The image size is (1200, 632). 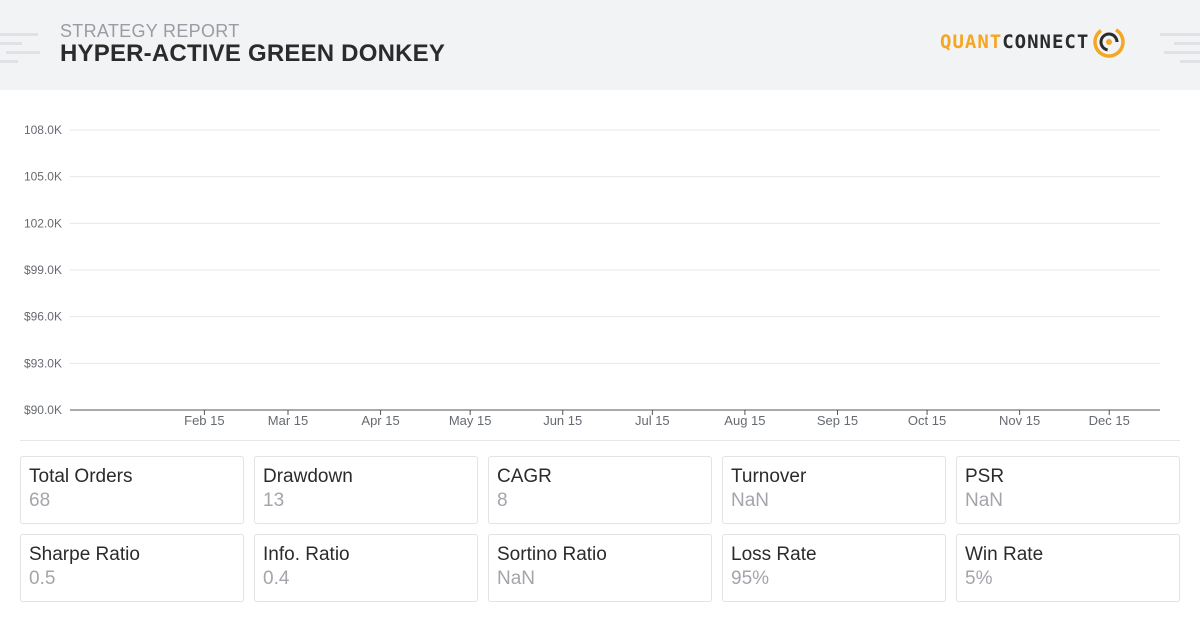 I want to click on stat-label: PSR, so click(x=985, y=476).